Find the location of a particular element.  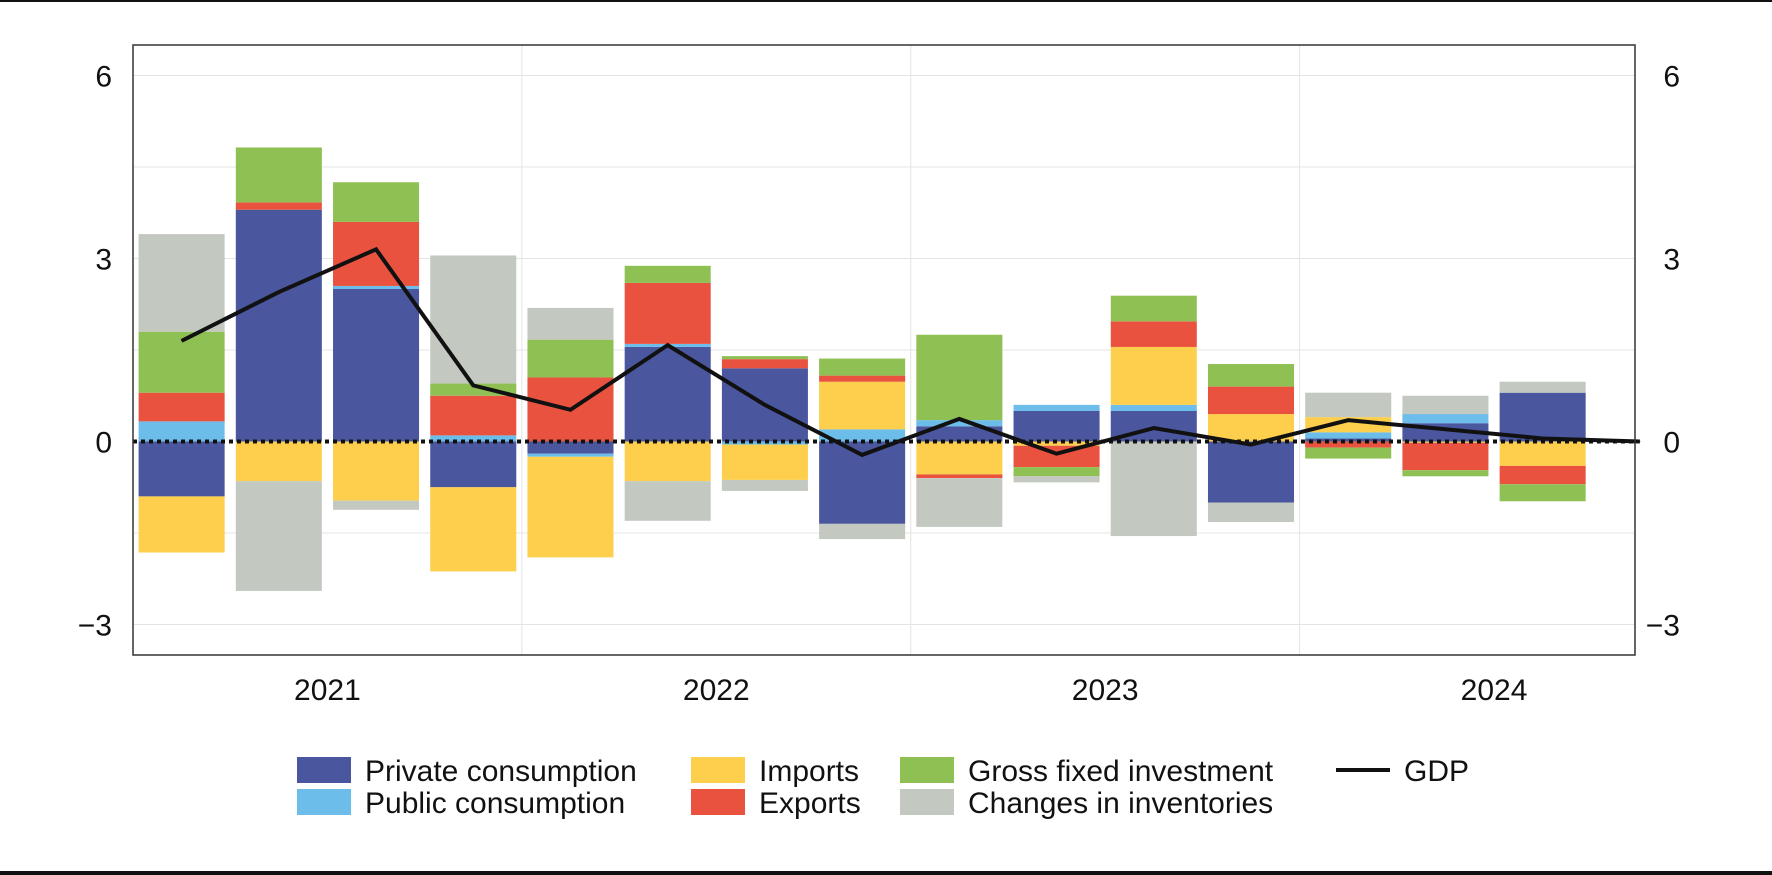

y-tick-label-right: −3 is located at coordinates (1663, 626).